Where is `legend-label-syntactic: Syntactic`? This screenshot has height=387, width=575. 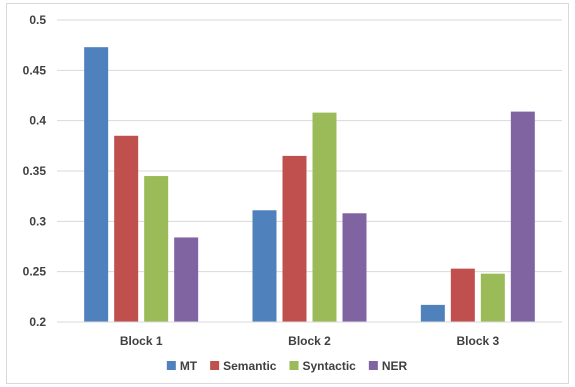 legend-label-syntactic: Syntactic is located at coordinates (329, 366).